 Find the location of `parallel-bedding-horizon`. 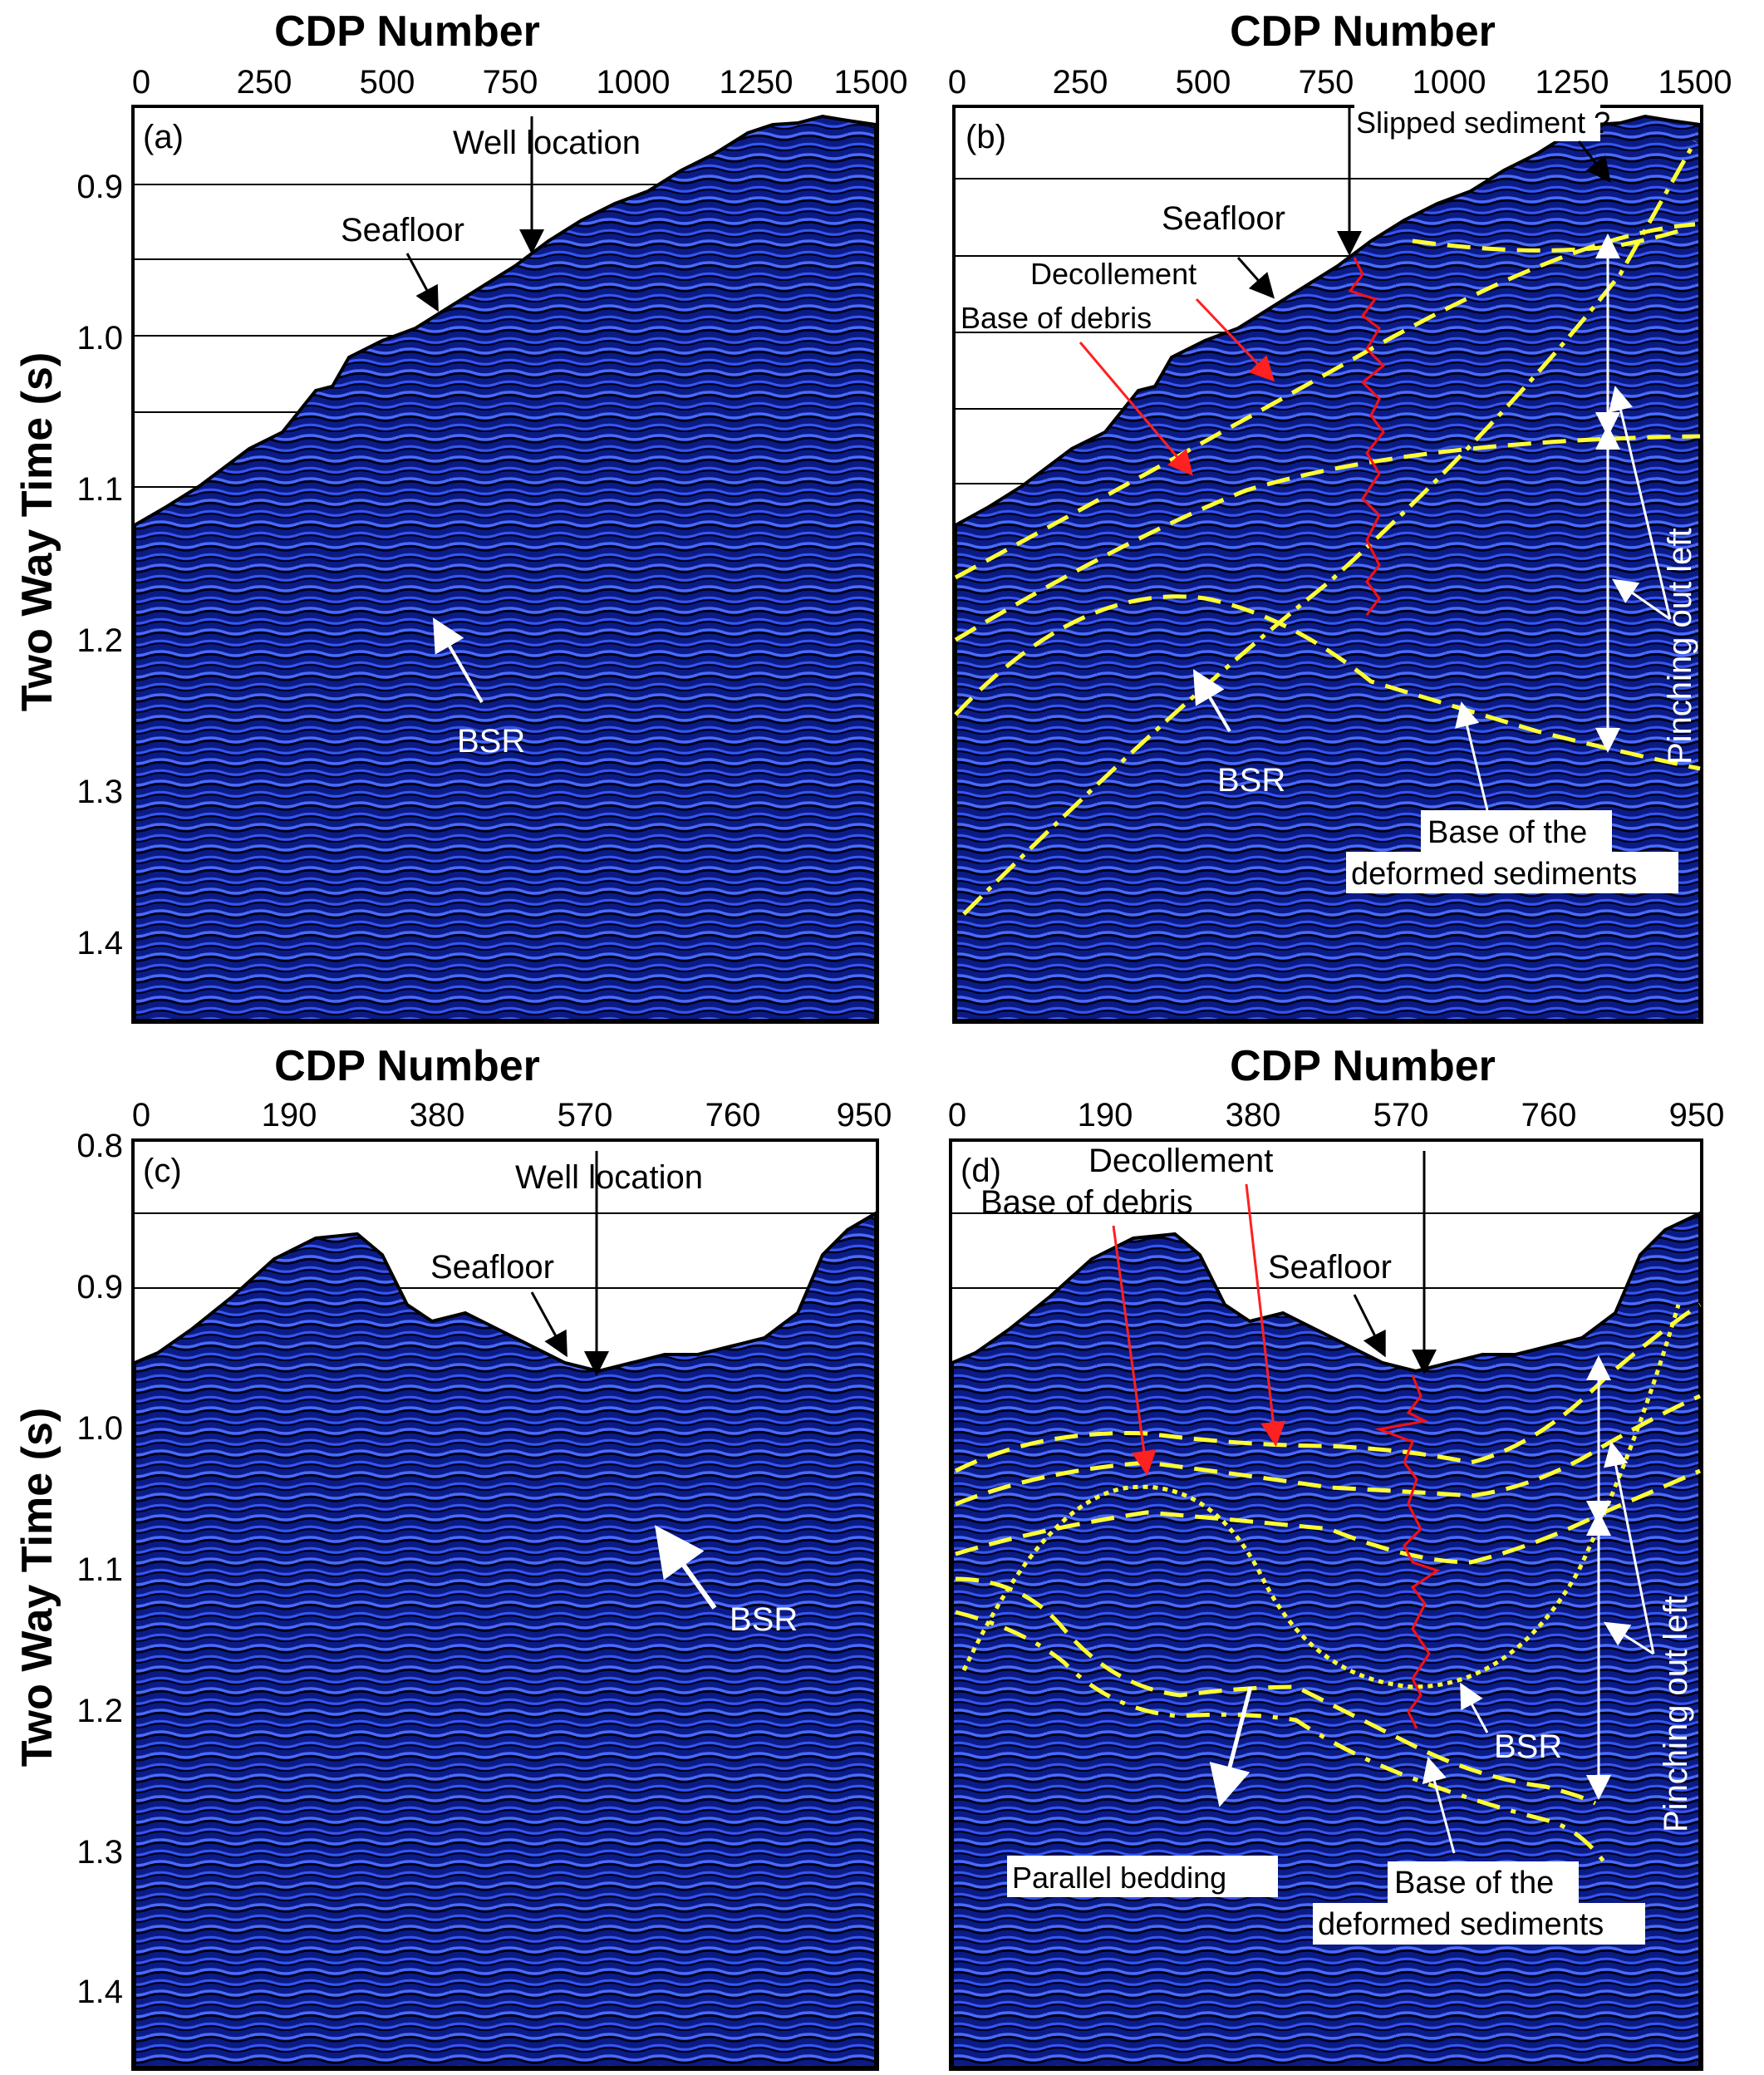

parallel-bedding-horizon is located at coordinates (1280, 1736).